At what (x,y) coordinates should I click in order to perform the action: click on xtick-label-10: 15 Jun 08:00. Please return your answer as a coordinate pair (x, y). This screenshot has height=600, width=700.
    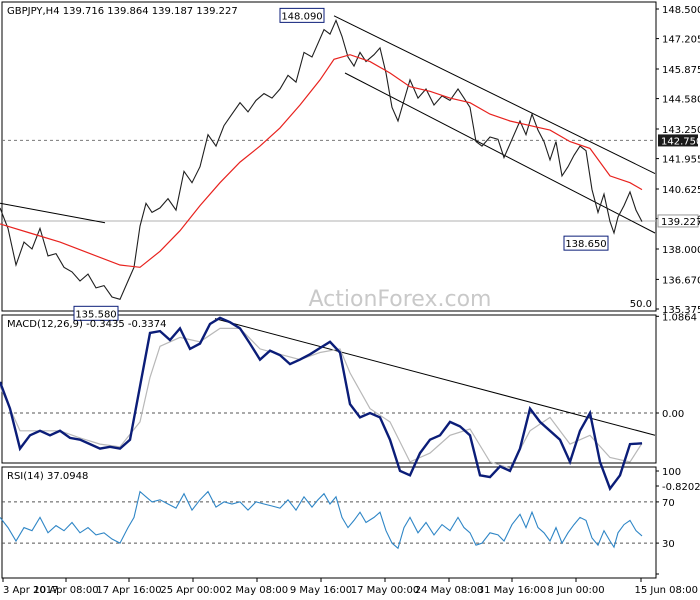
    Looking at the image, I should click on (666, 590).